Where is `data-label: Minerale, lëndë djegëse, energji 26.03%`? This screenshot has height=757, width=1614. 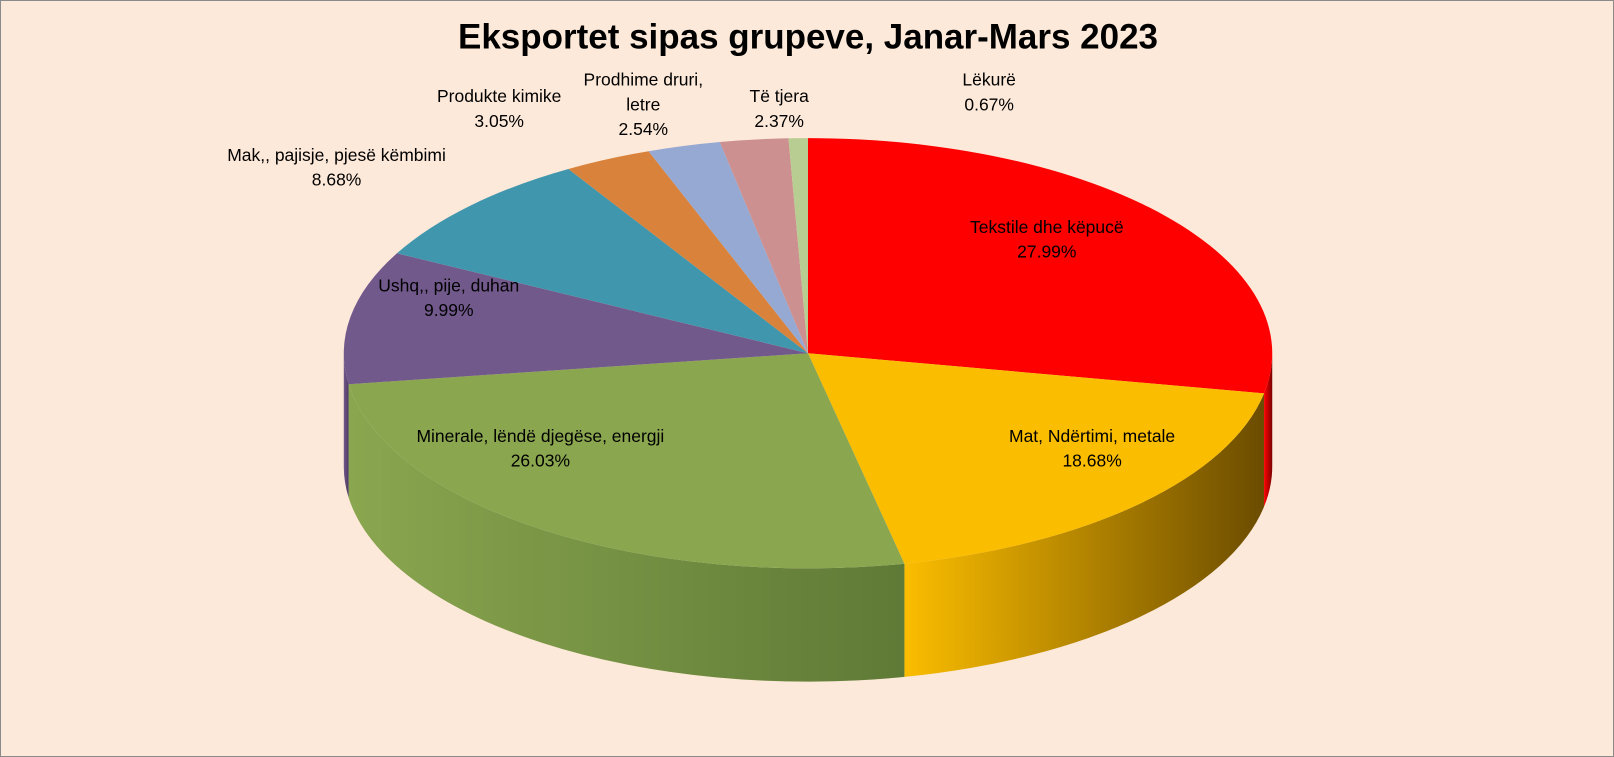 data-label: Minerale, lëndë djegëse, energji 26.03% is located at coordinates (540, 448).